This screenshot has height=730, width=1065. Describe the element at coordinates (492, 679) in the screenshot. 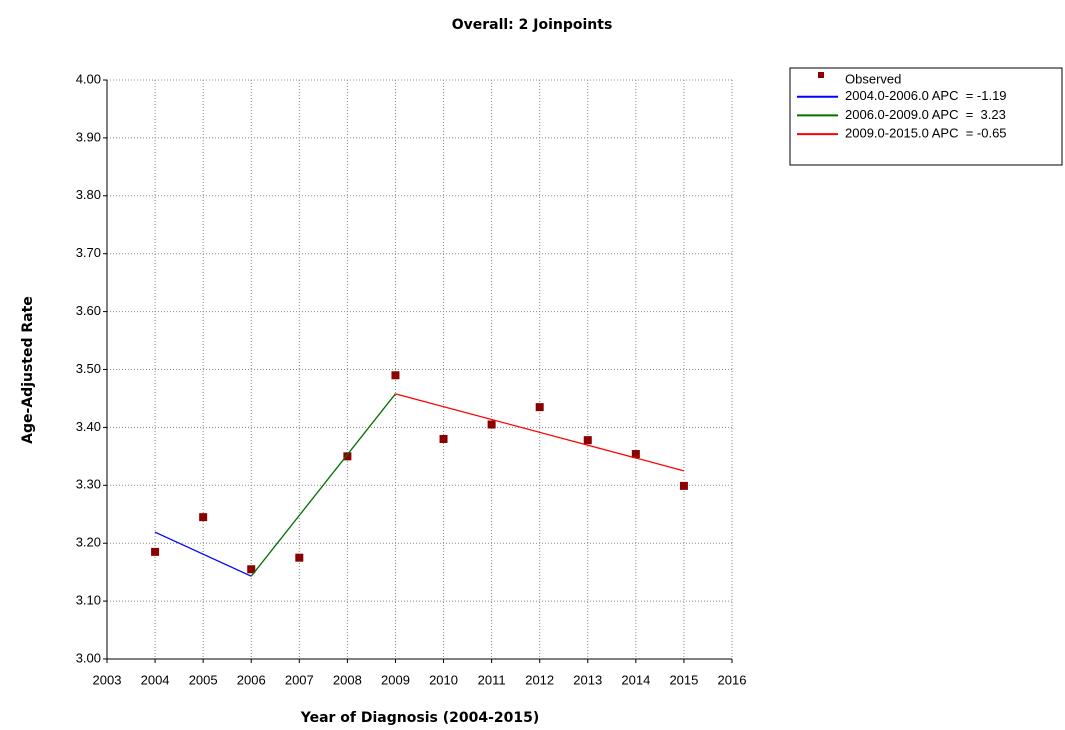

I see `x-tick-label: 2011` at that location.